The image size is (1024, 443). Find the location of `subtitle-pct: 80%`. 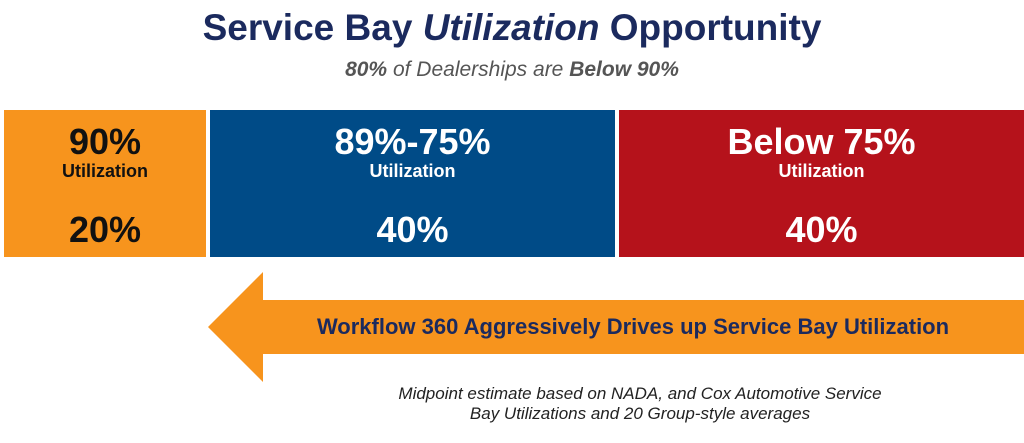

subtitle-pct: 80% is located at coordinates (366, 69).